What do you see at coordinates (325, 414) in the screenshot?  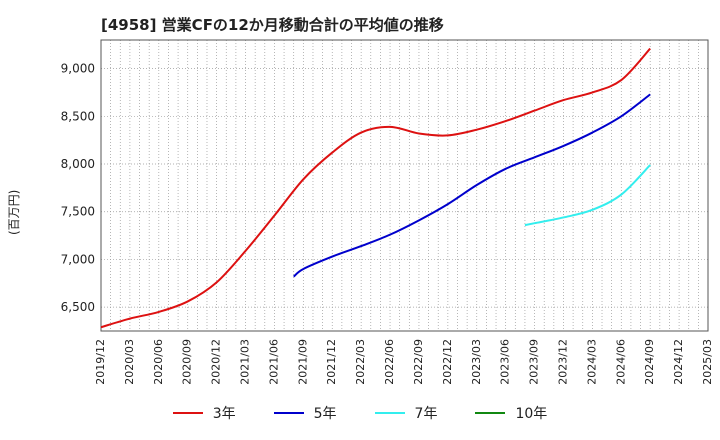 I see `legend-label-5y: 5年` at bounding box center [325, 414].